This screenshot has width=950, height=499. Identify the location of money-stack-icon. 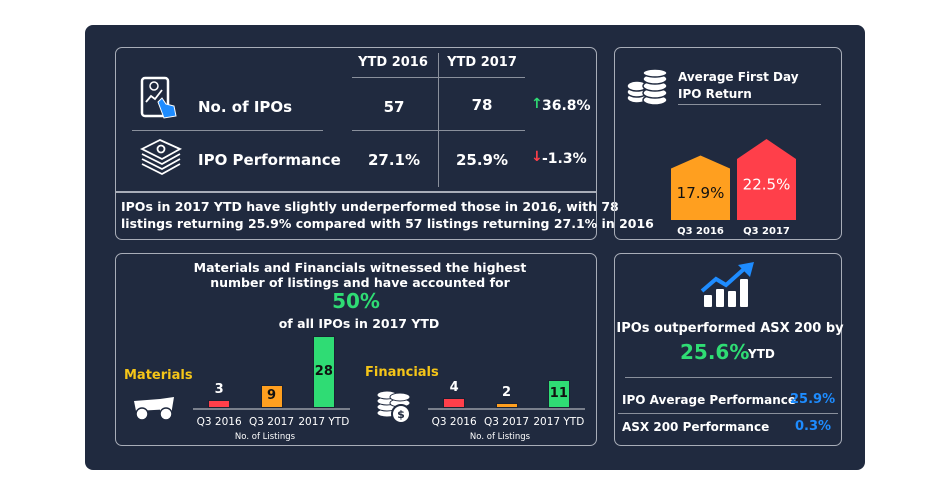
(161, 157).